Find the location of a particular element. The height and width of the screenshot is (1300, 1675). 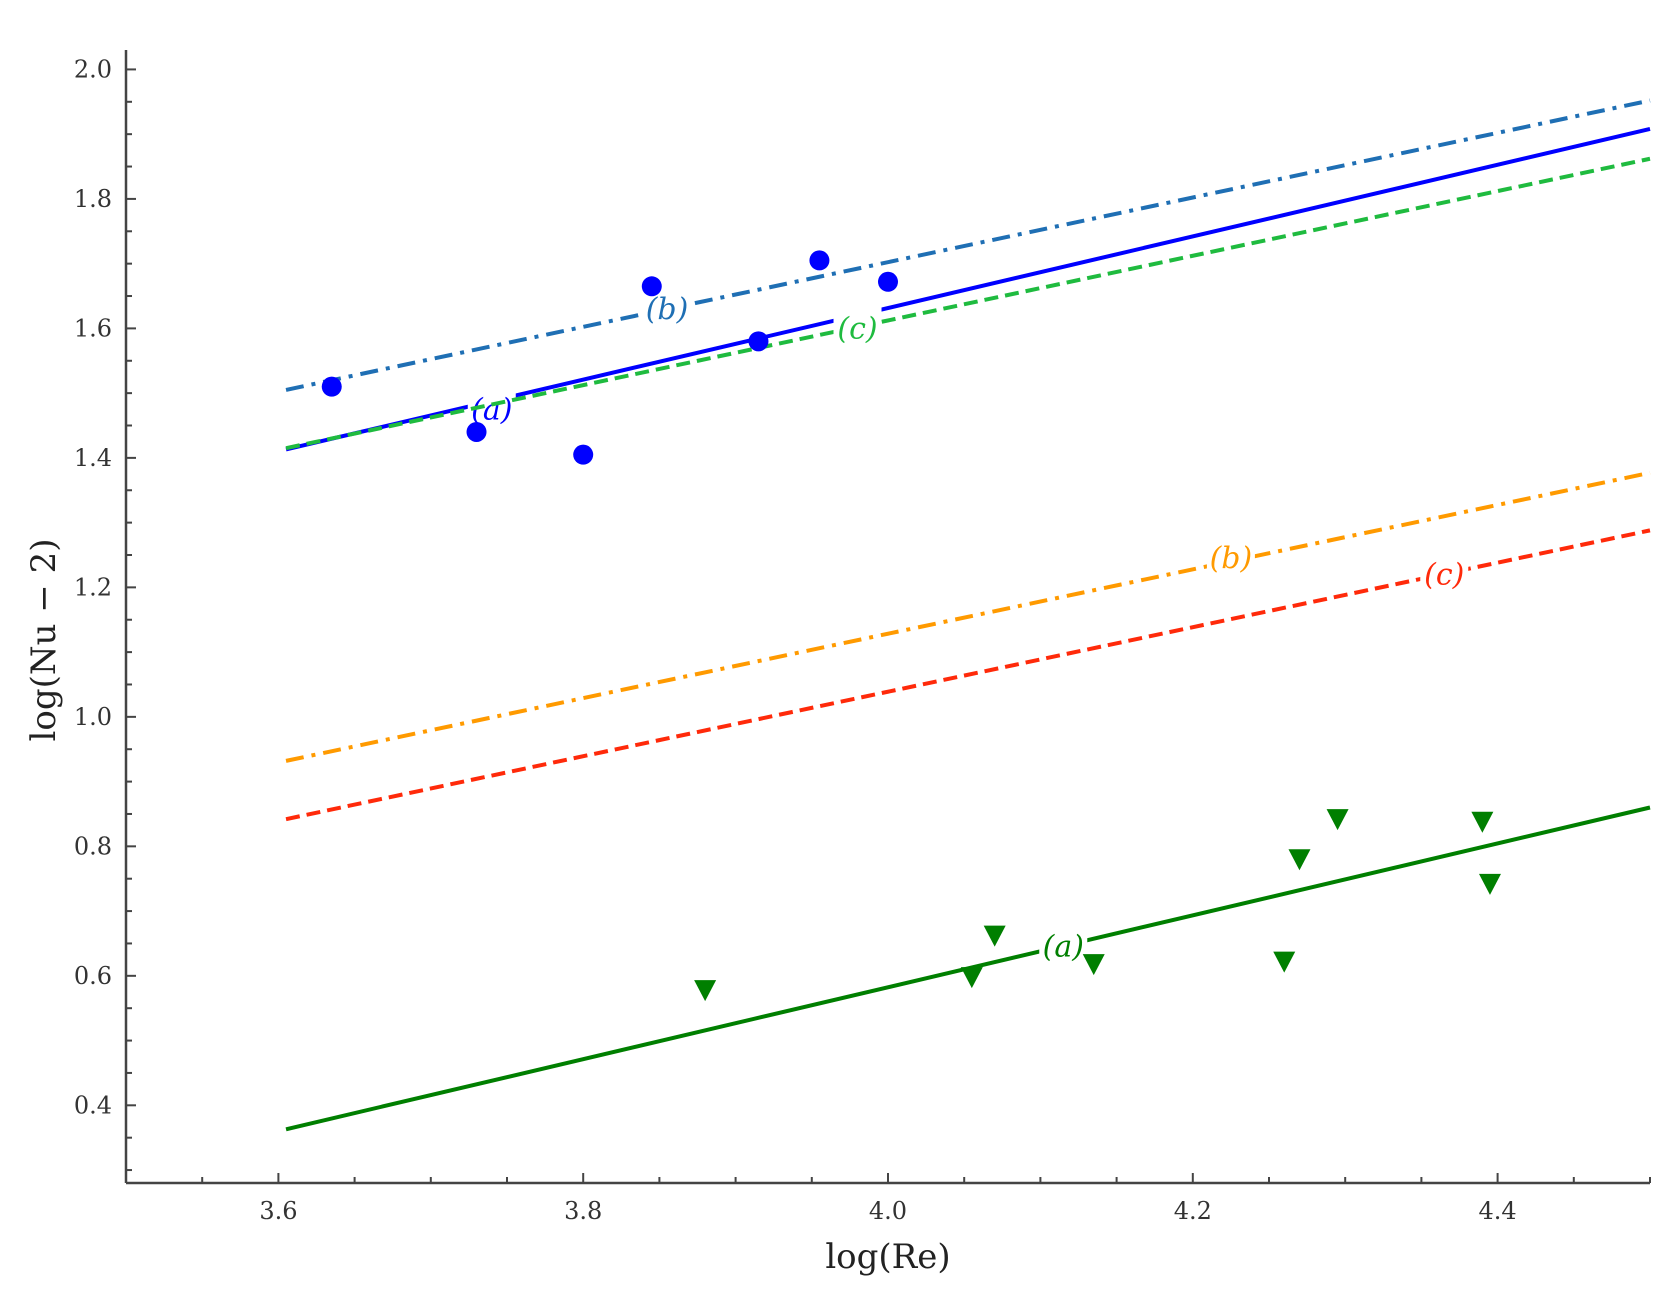

y-tick-label: 1.4 is located at coordinates (93, 458).